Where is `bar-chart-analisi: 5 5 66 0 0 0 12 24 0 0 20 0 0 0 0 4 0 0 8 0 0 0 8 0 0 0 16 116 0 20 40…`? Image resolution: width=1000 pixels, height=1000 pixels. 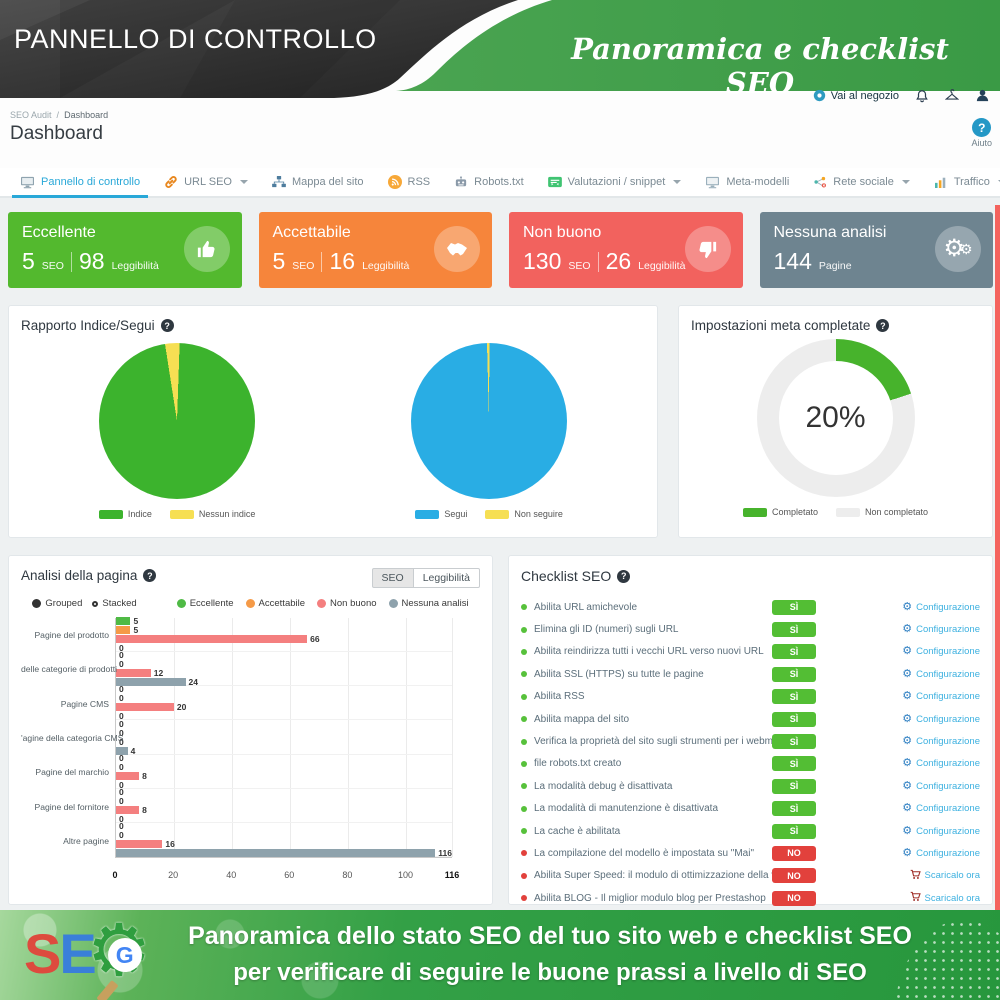
bar-chart-analisi: 5 5 66 0 0 0 12 24 0 0 20 0 0 0 0 4 0 0 8 0 0 0 8 0 0 0 16 116 0 20 40… is located at coordinates (249, 748).